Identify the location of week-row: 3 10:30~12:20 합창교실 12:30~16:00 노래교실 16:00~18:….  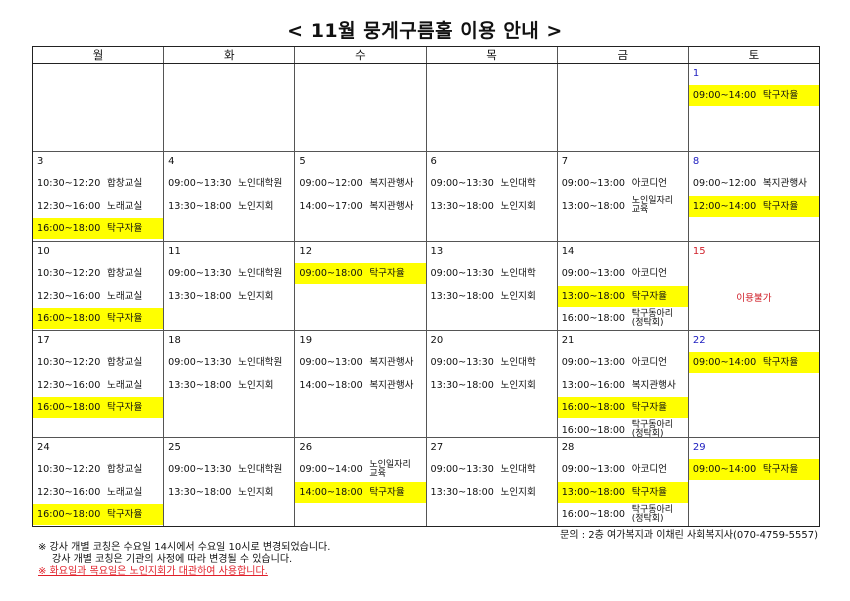
(426, 197).